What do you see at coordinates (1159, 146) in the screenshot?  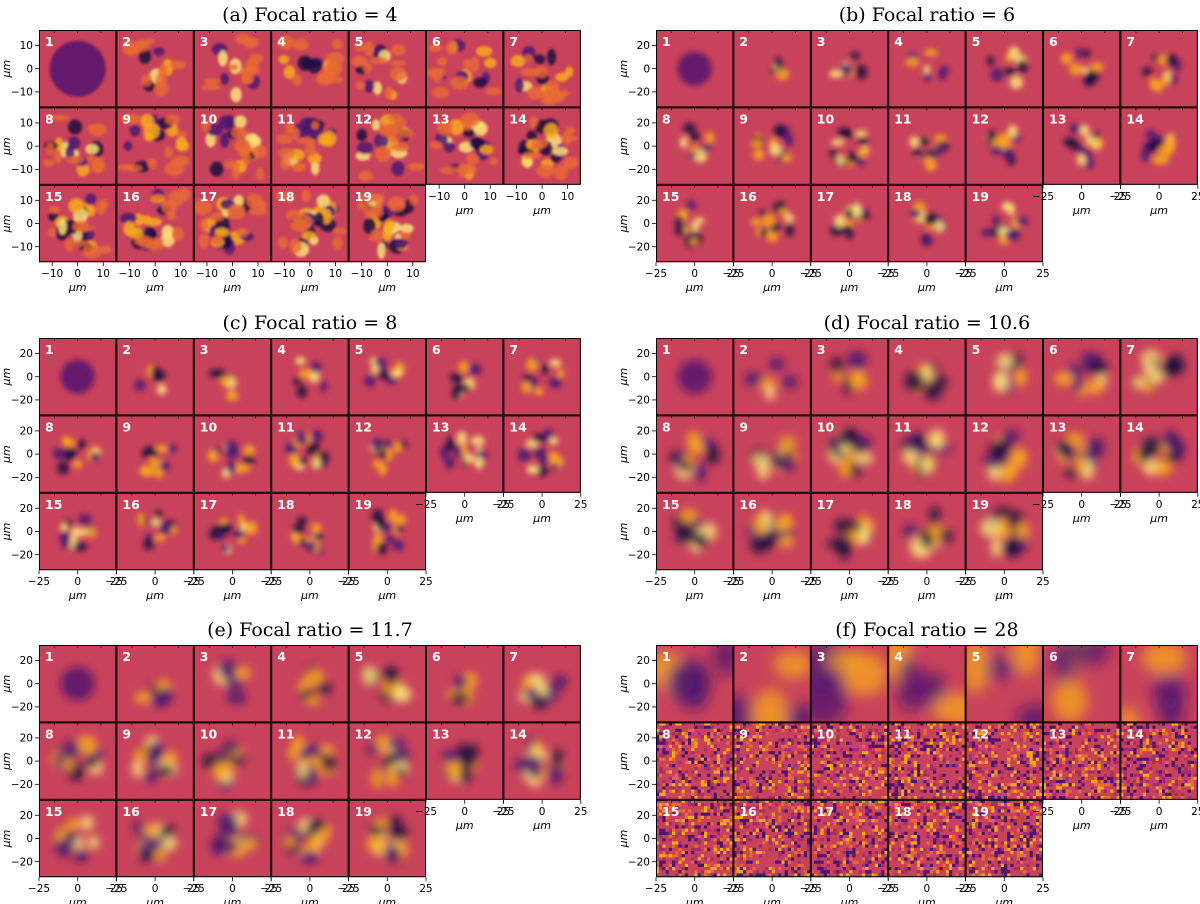 I see `mode-cell-14: 14` at bounding box center [1159, 146].